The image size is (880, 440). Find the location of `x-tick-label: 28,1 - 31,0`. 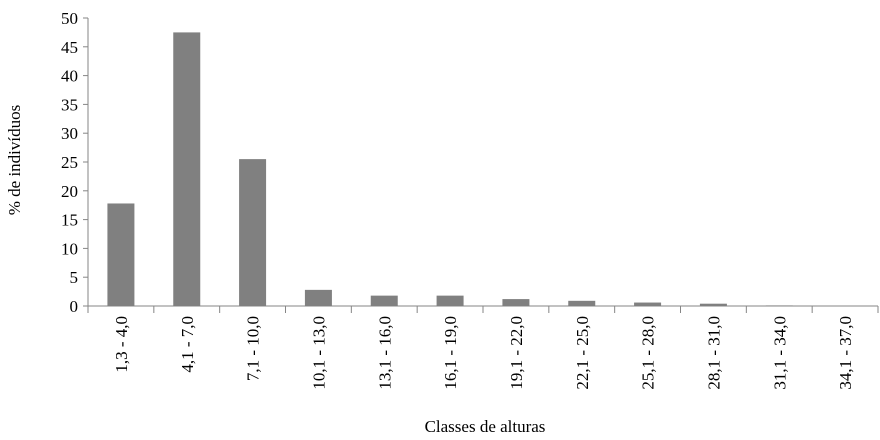

x-tick-label: 28,1 - 31,0 is located at coordinates (713, 353).